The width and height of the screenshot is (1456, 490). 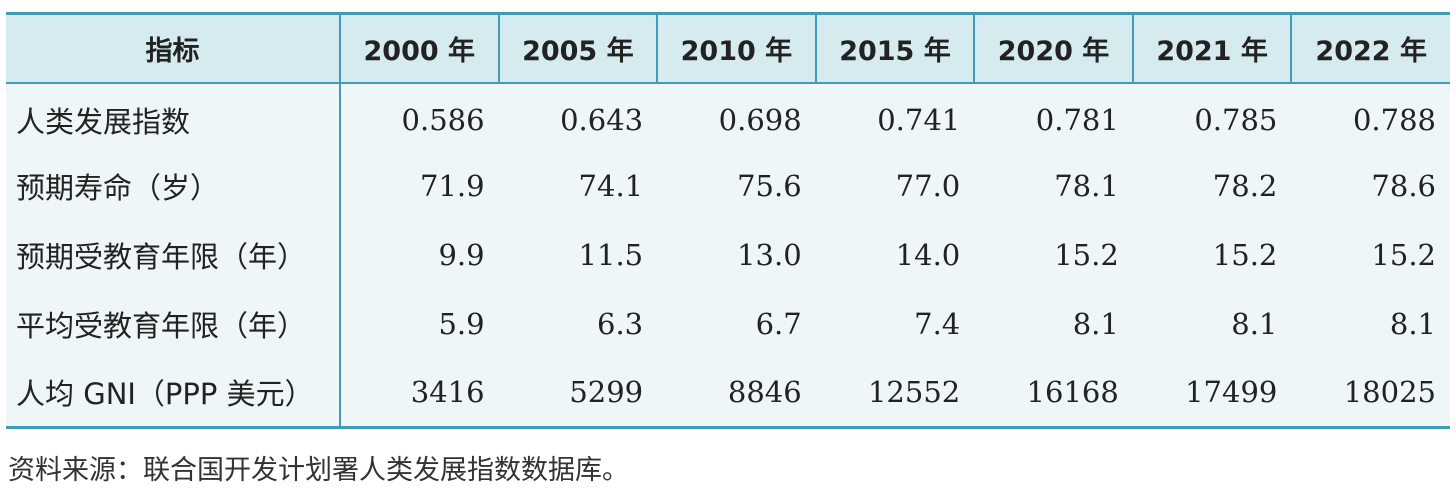 I want to click on table-cell: 0.788, so click(x=1394, y=119).